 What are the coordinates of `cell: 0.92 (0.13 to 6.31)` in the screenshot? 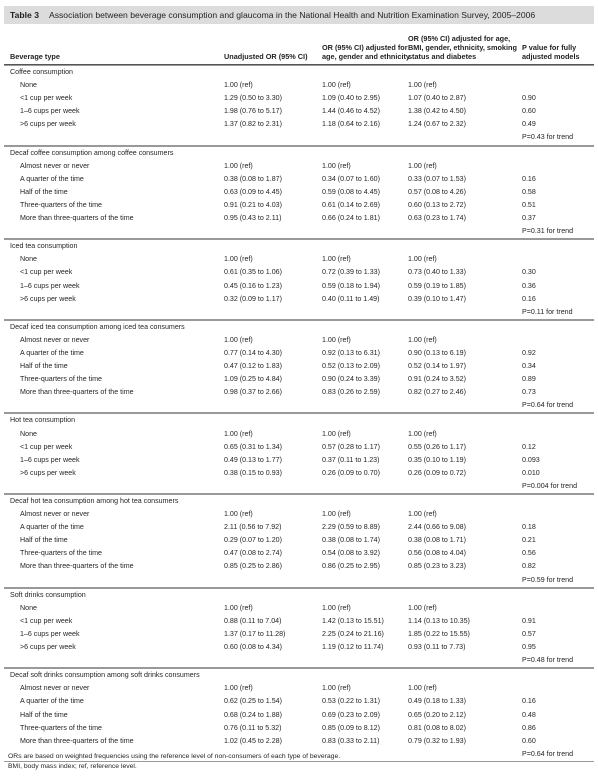 It's located at (351, 352).